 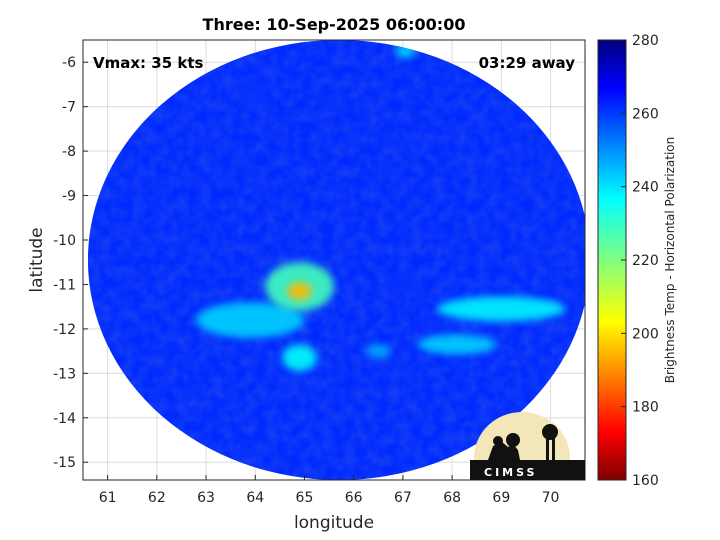 I want to click on colorbar-tick-label: 220, so click(x=645, y=261).